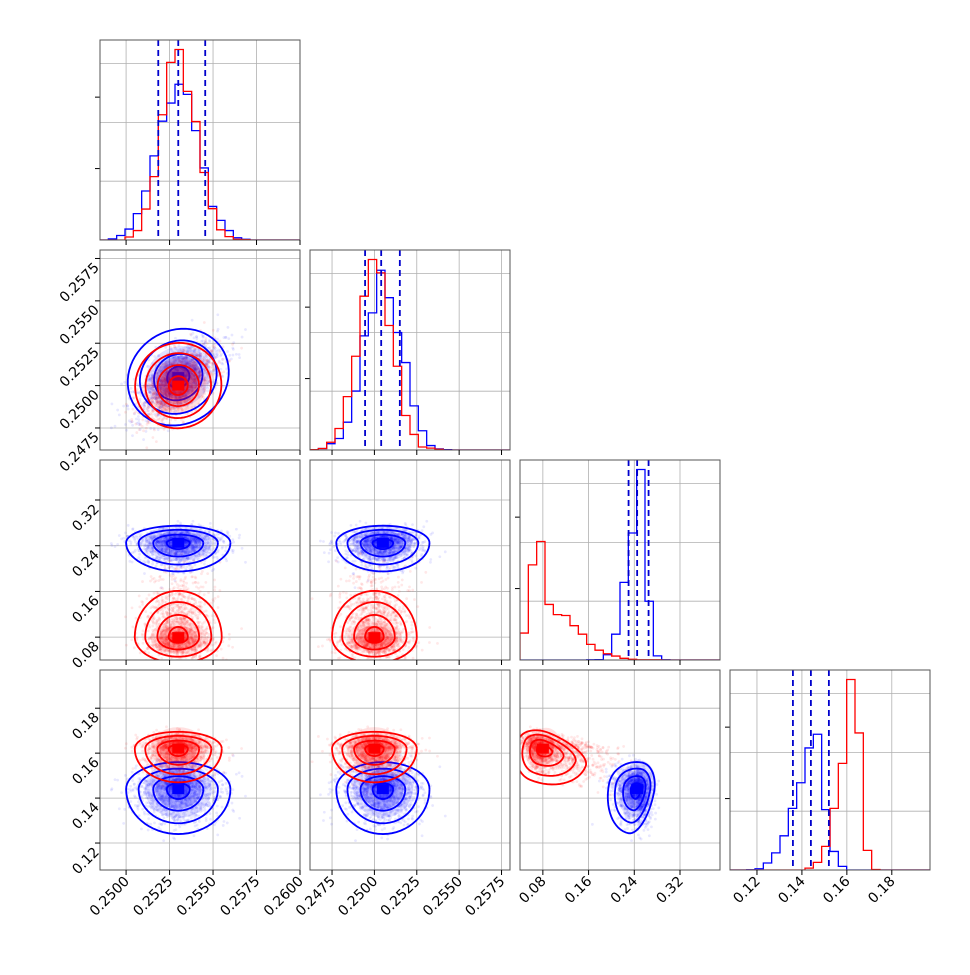 The width and height of the screenshot is (970, 975). What do you see at coordinates (184, 567) in the screenshot?
I see `panel-2-0: 0.080.160.240.32` at bounding box center [184, 567].